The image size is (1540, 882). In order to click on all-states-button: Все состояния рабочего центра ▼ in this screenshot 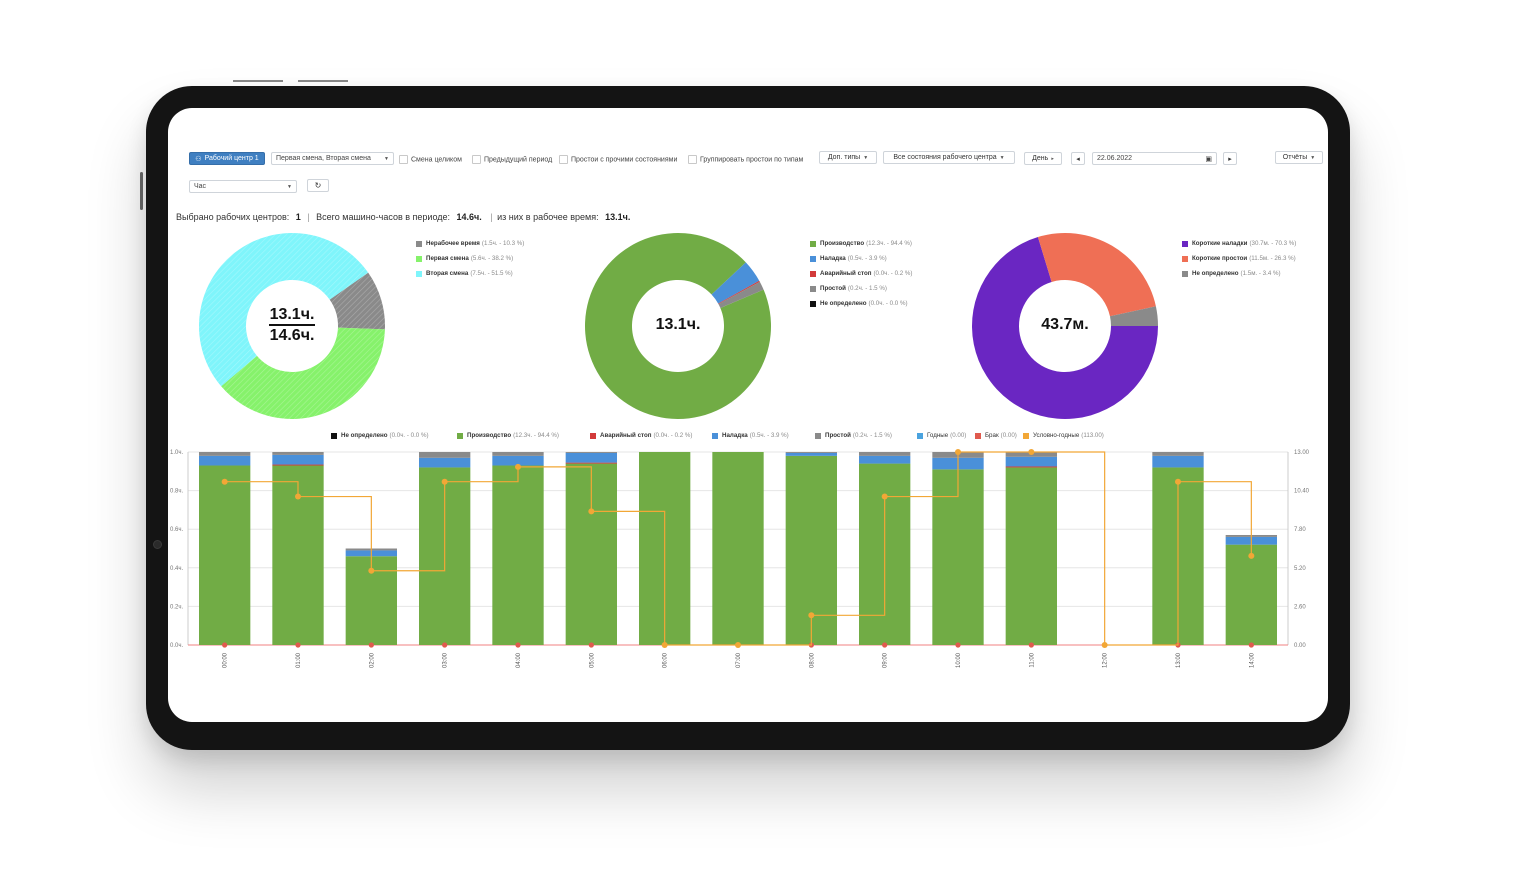, I will do `click(949, 157)`.